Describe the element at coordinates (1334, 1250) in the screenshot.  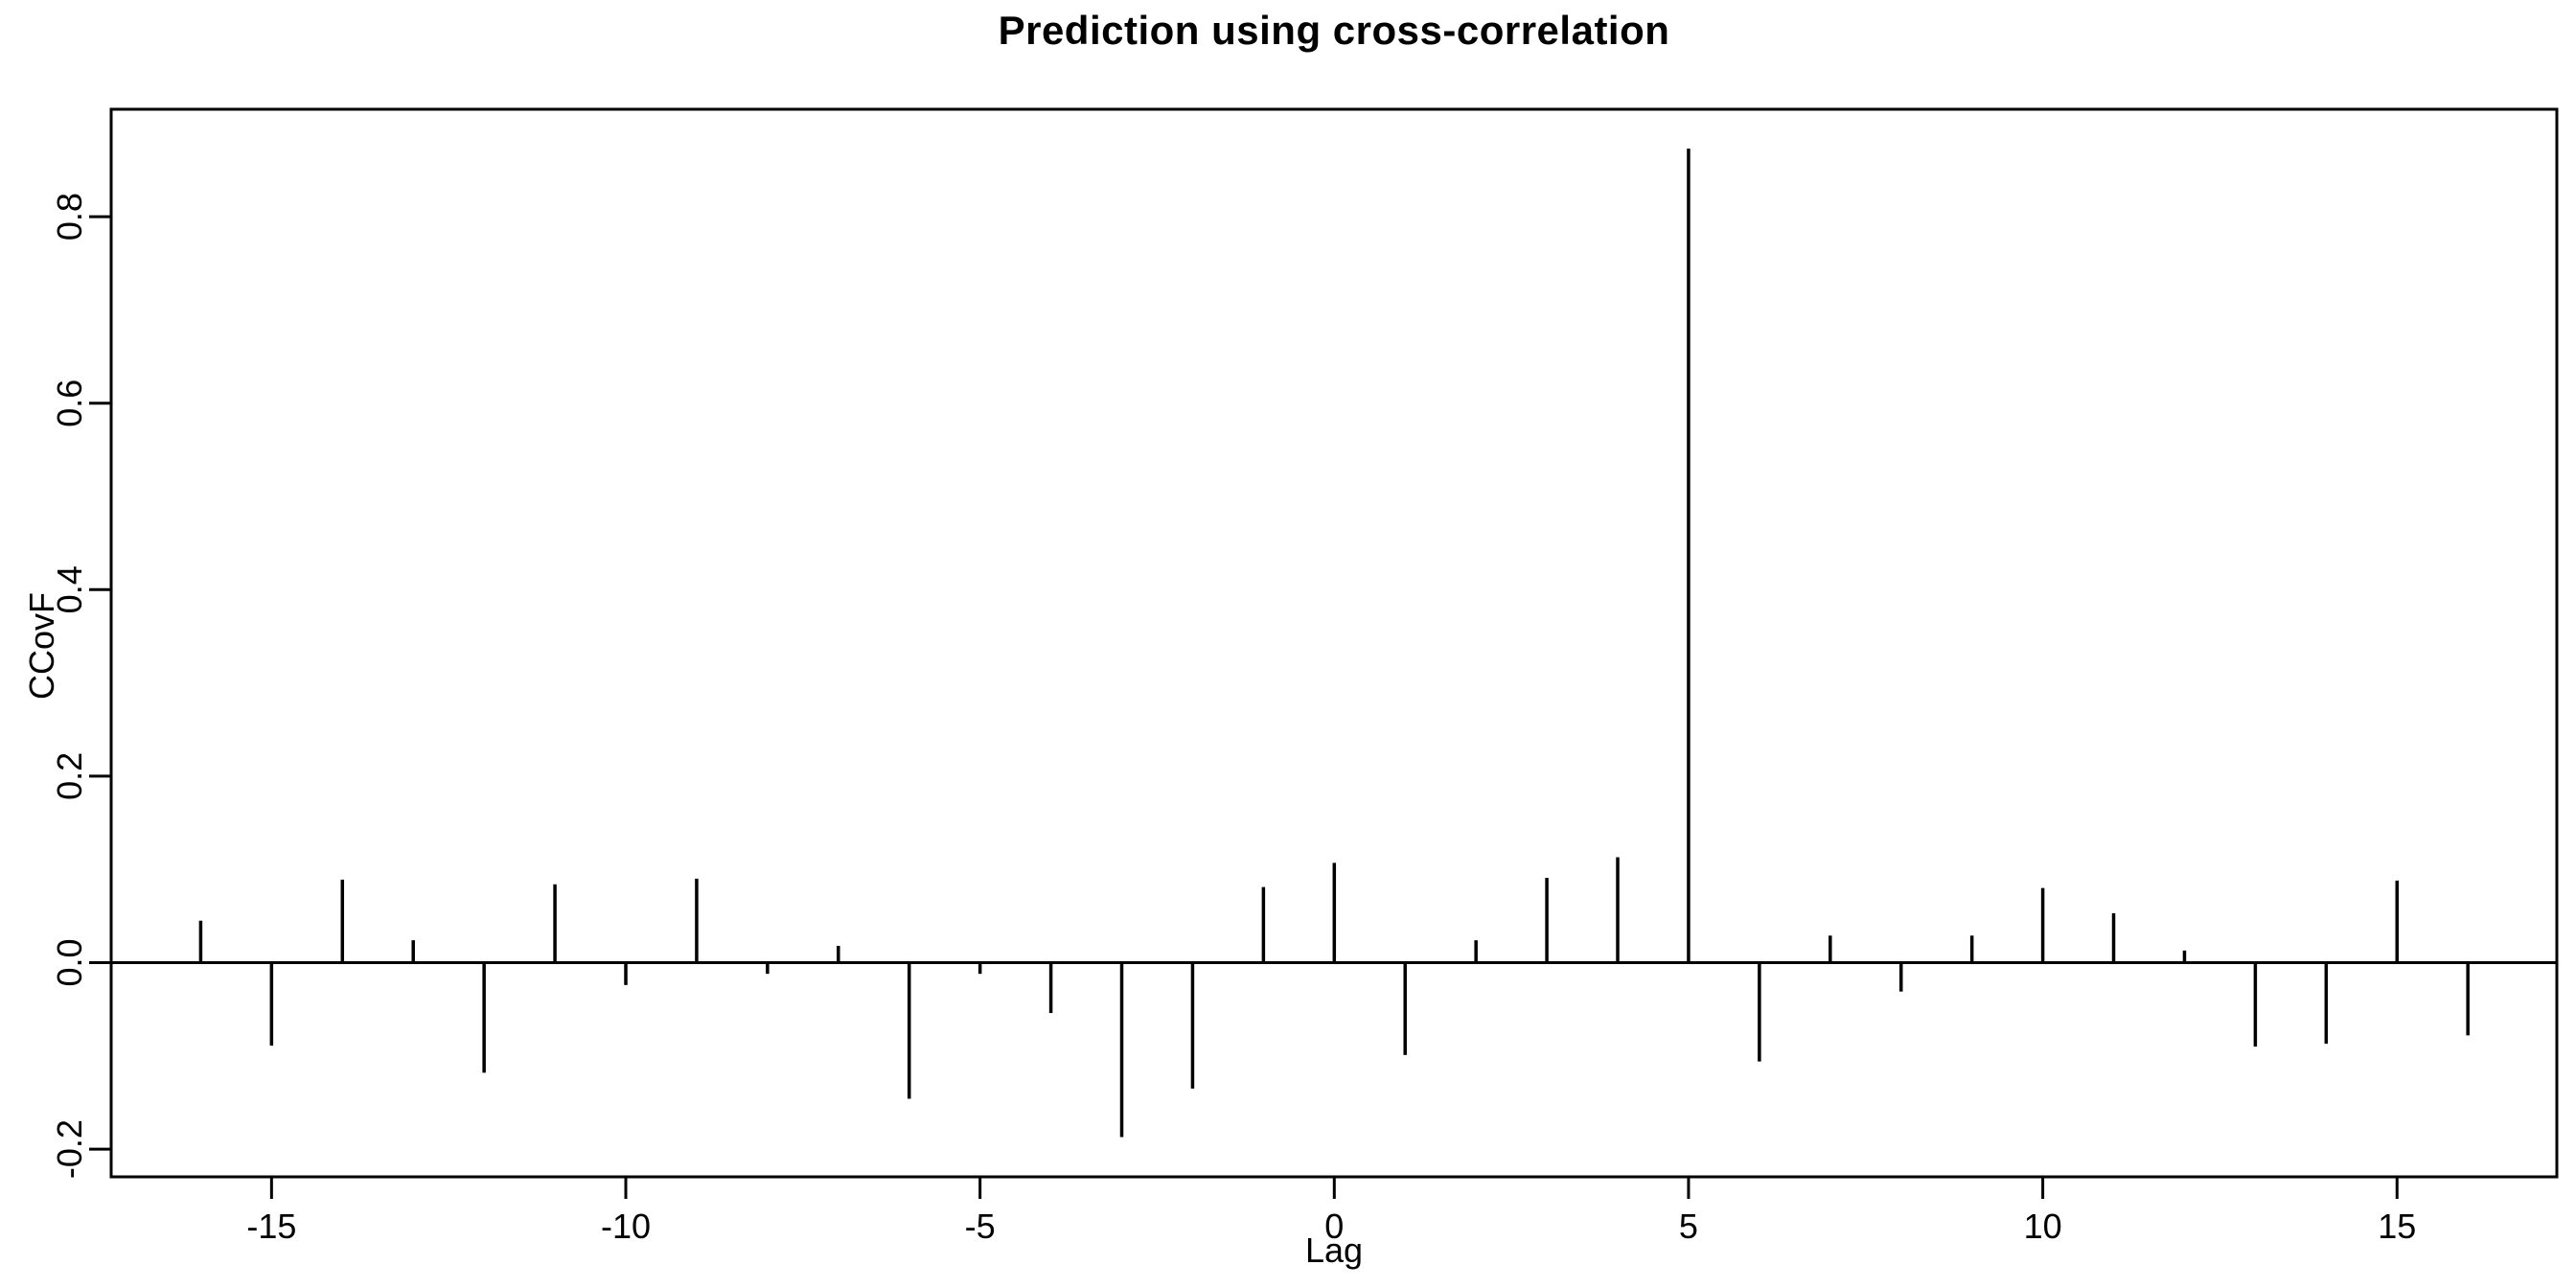
I see `x-axis-title: Lag` at that location.